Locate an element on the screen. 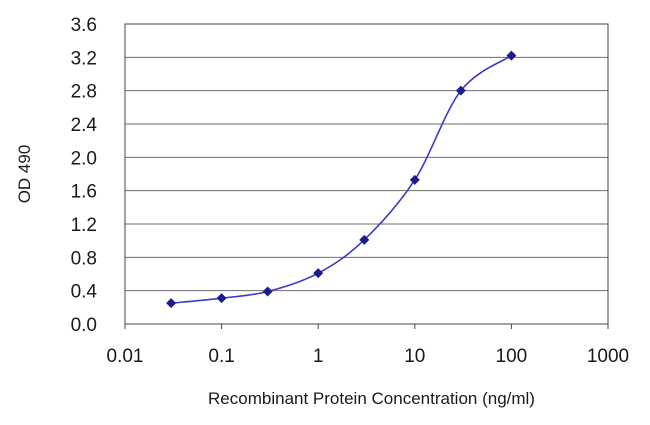  x-tick-label: 1000 is located at coordinates (608, 356).